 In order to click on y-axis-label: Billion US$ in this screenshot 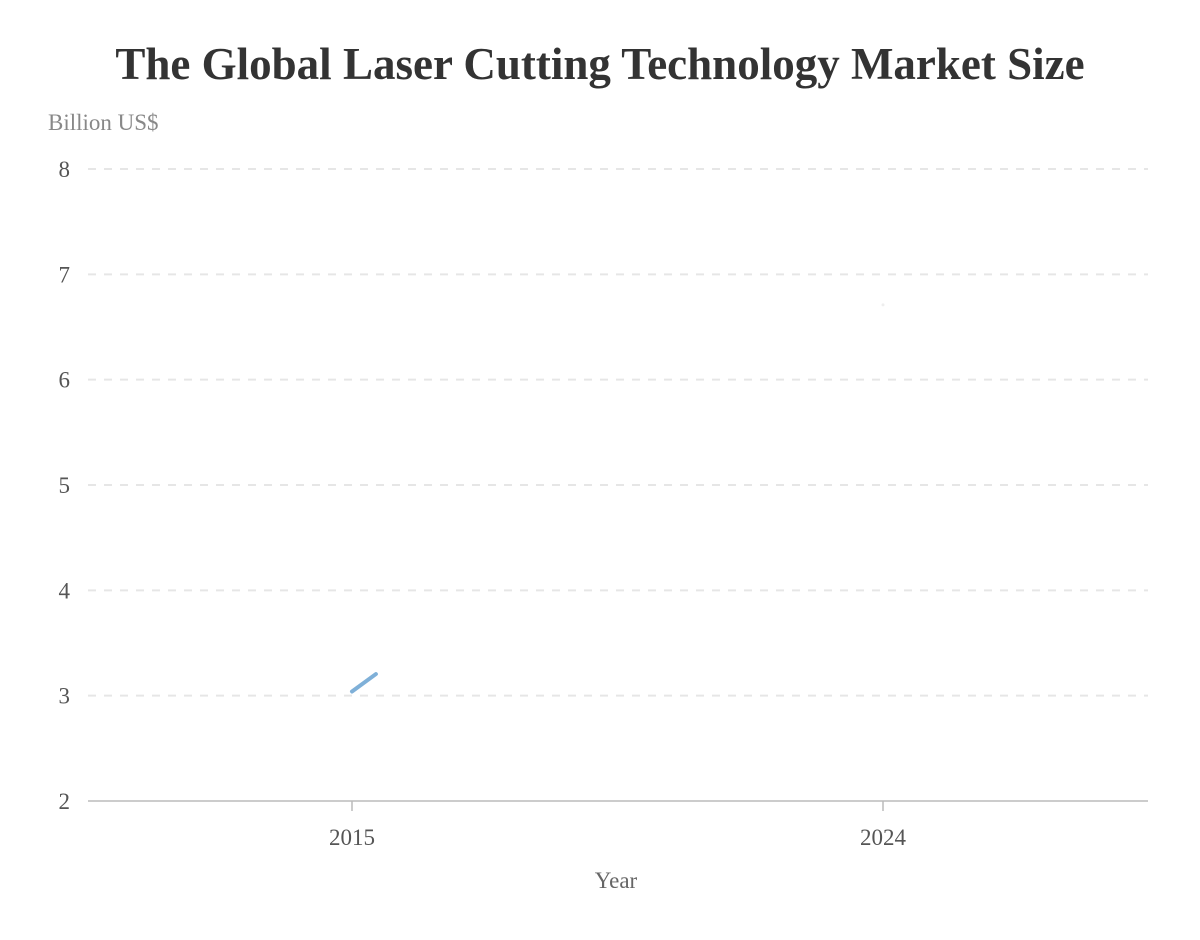, I will do `click(103, 122)`.